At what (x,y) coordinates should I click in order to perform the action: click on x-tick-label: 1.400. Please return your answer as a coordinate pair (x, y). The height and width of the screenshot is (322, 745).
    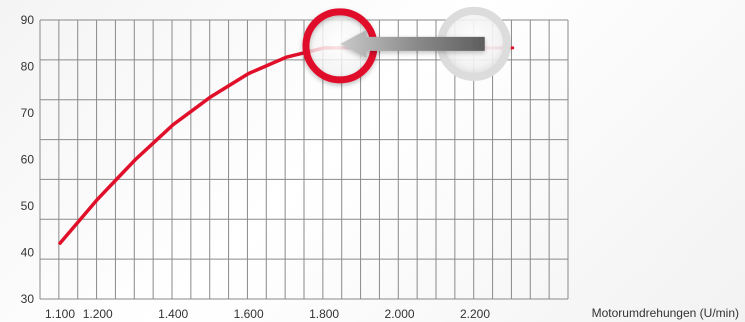
    Looking at the image, I should click on (173, 314).